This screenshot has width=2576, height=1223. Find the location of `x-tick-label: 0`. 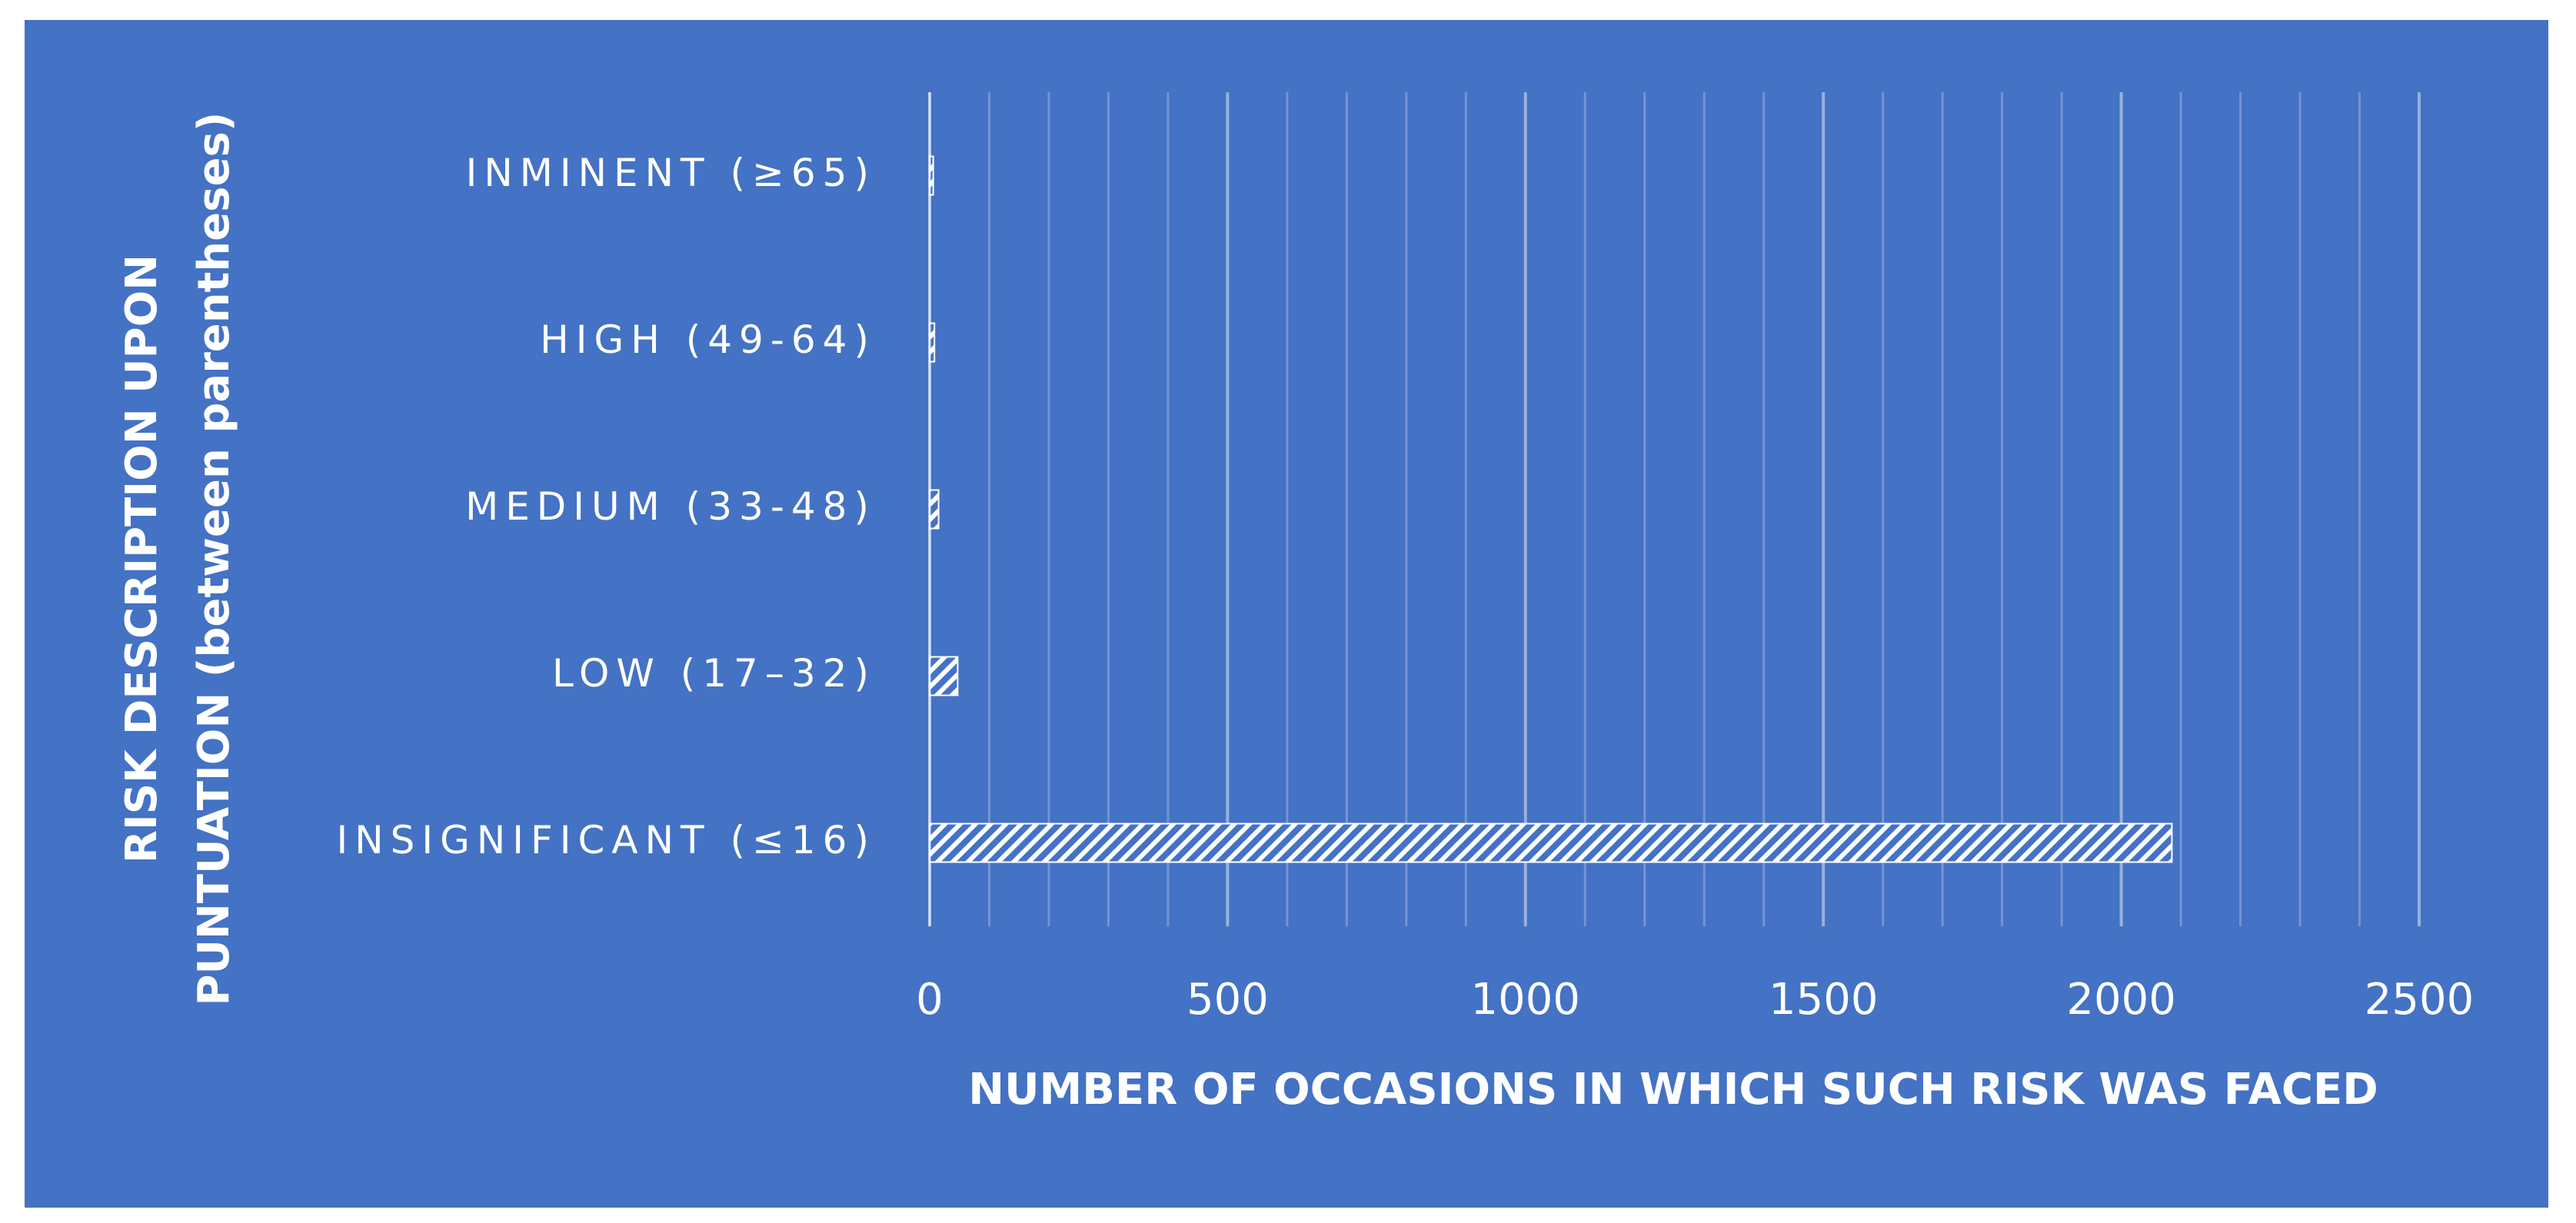

x-tick-label: 0 is located at coordinates (930, 1000).